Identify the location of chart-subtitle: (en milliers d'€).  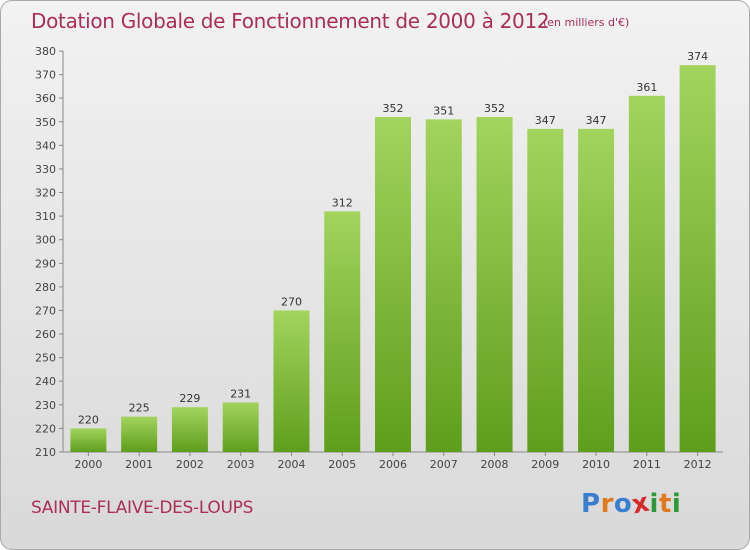
(586, 22).